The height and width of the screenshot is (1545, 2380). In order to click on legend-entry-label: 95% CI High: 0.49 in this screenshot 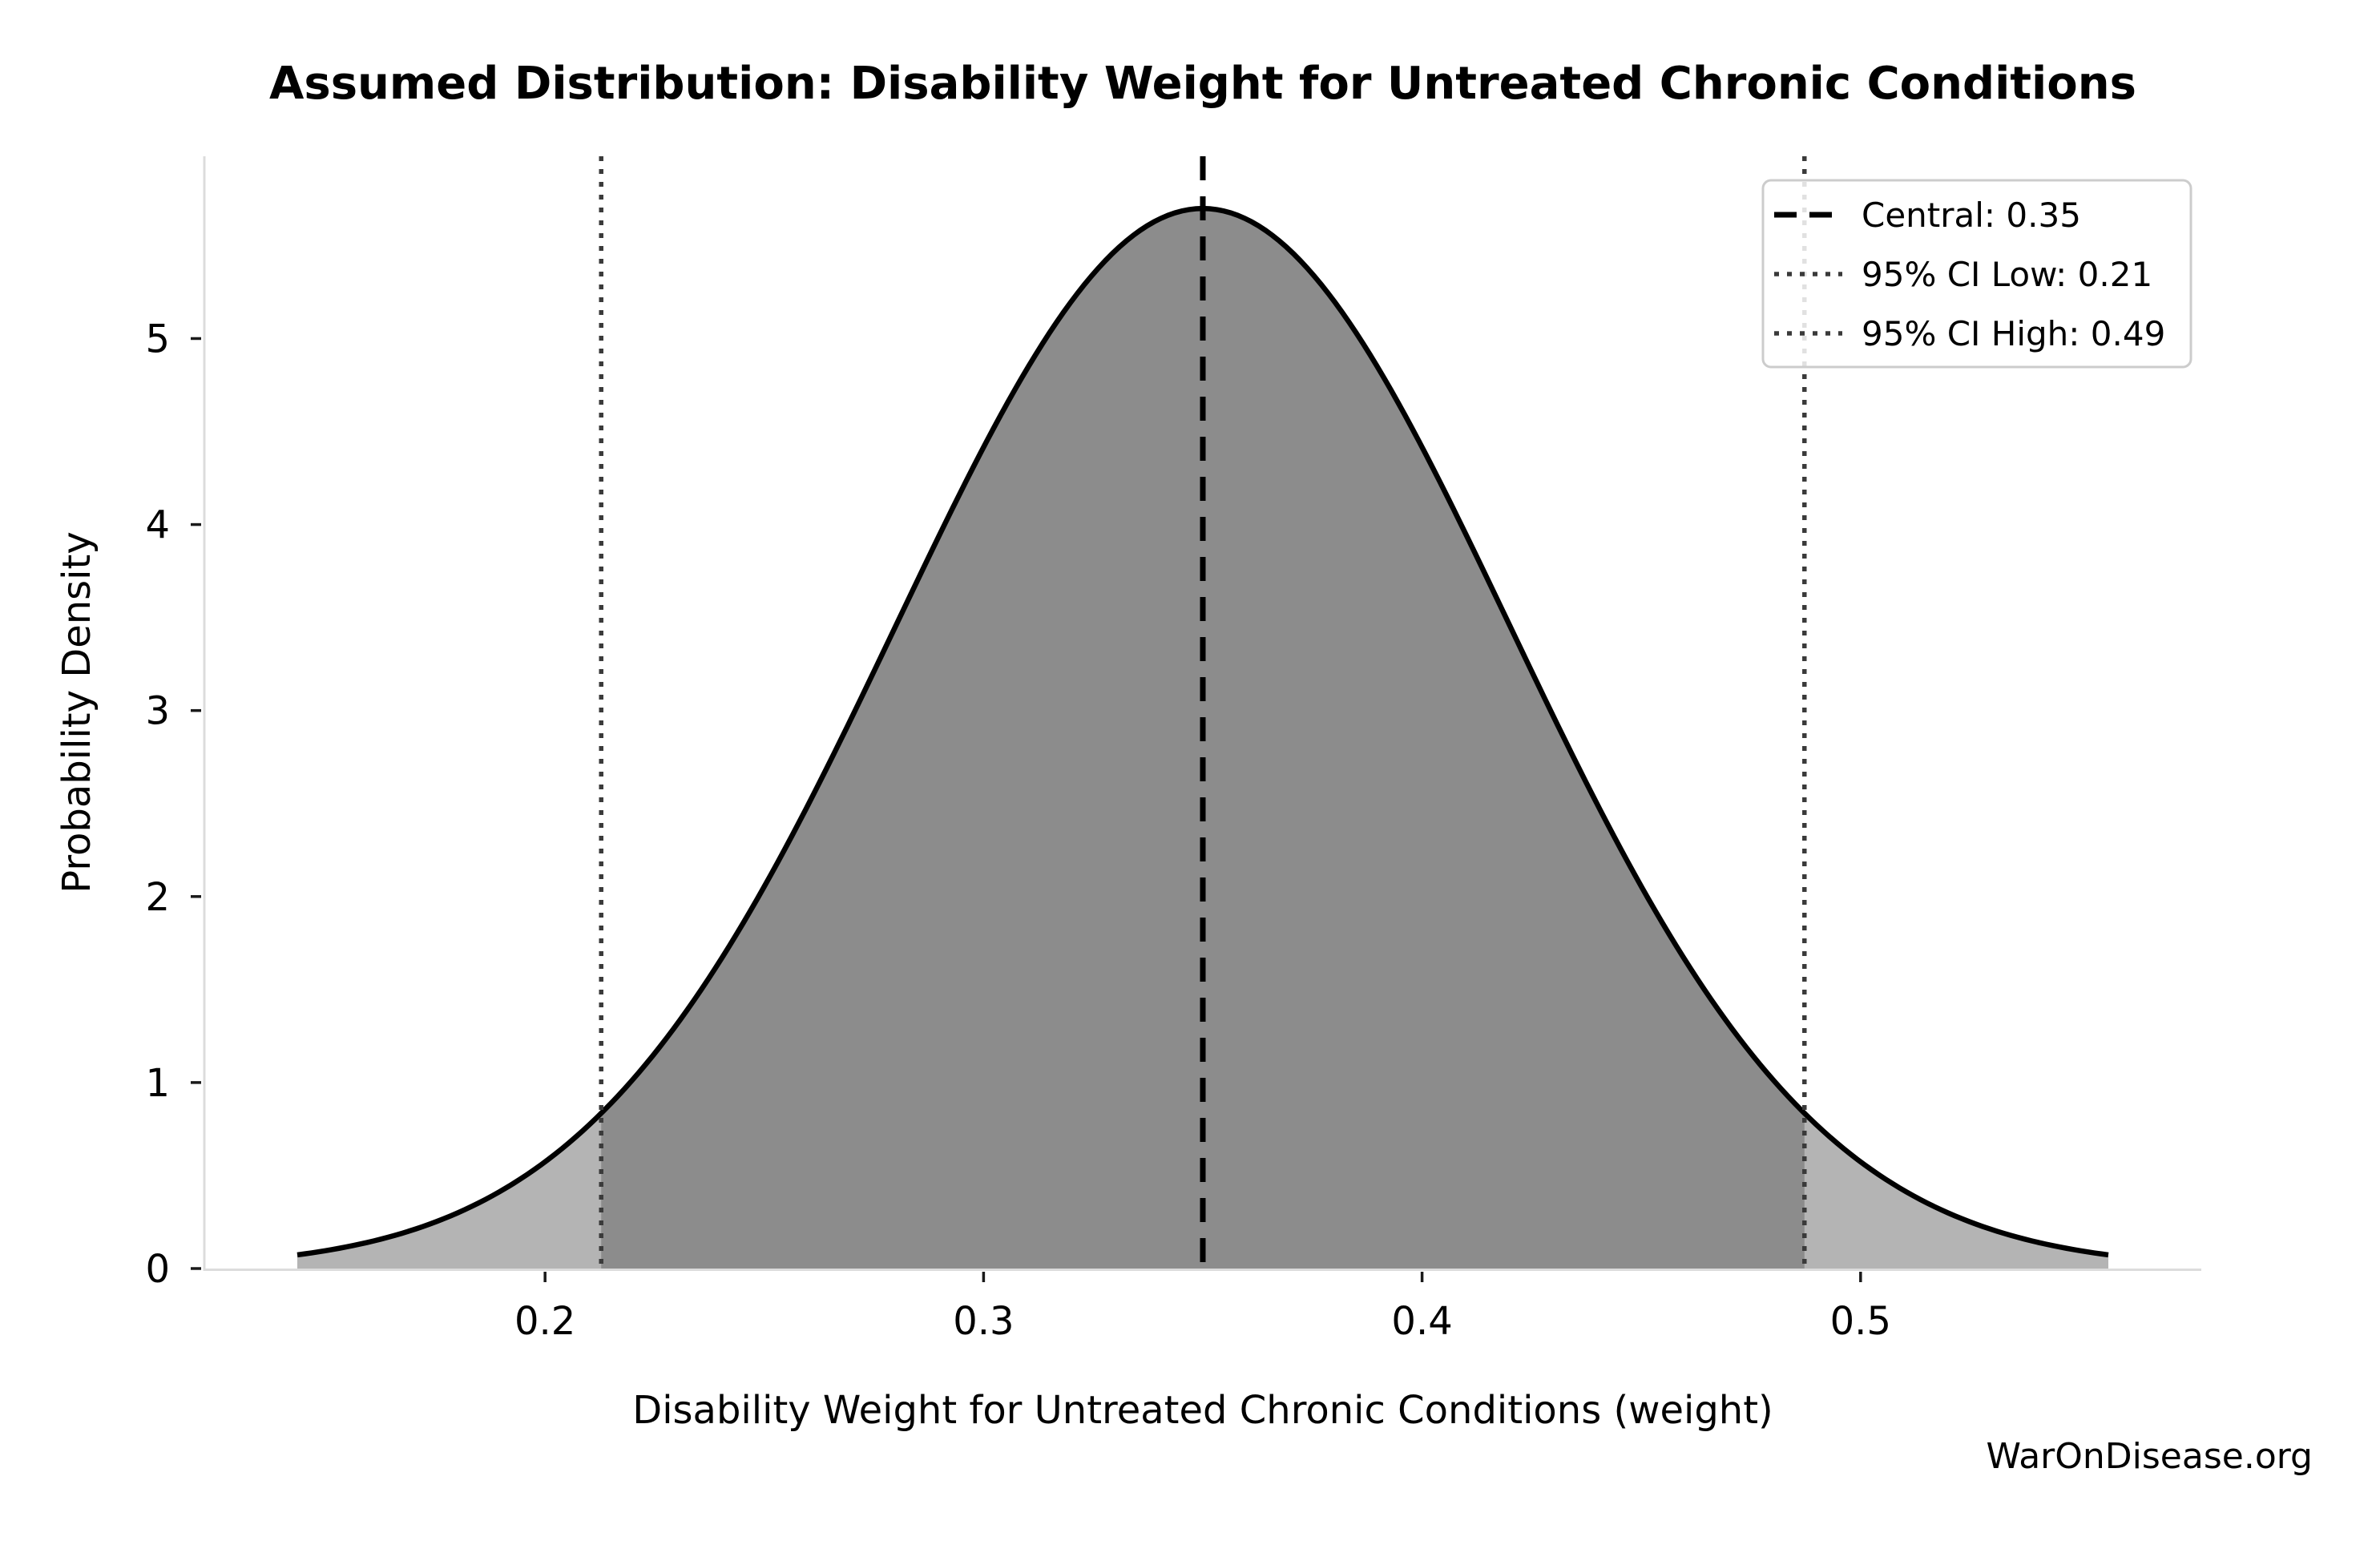, I will do `click(2013, 334)`.